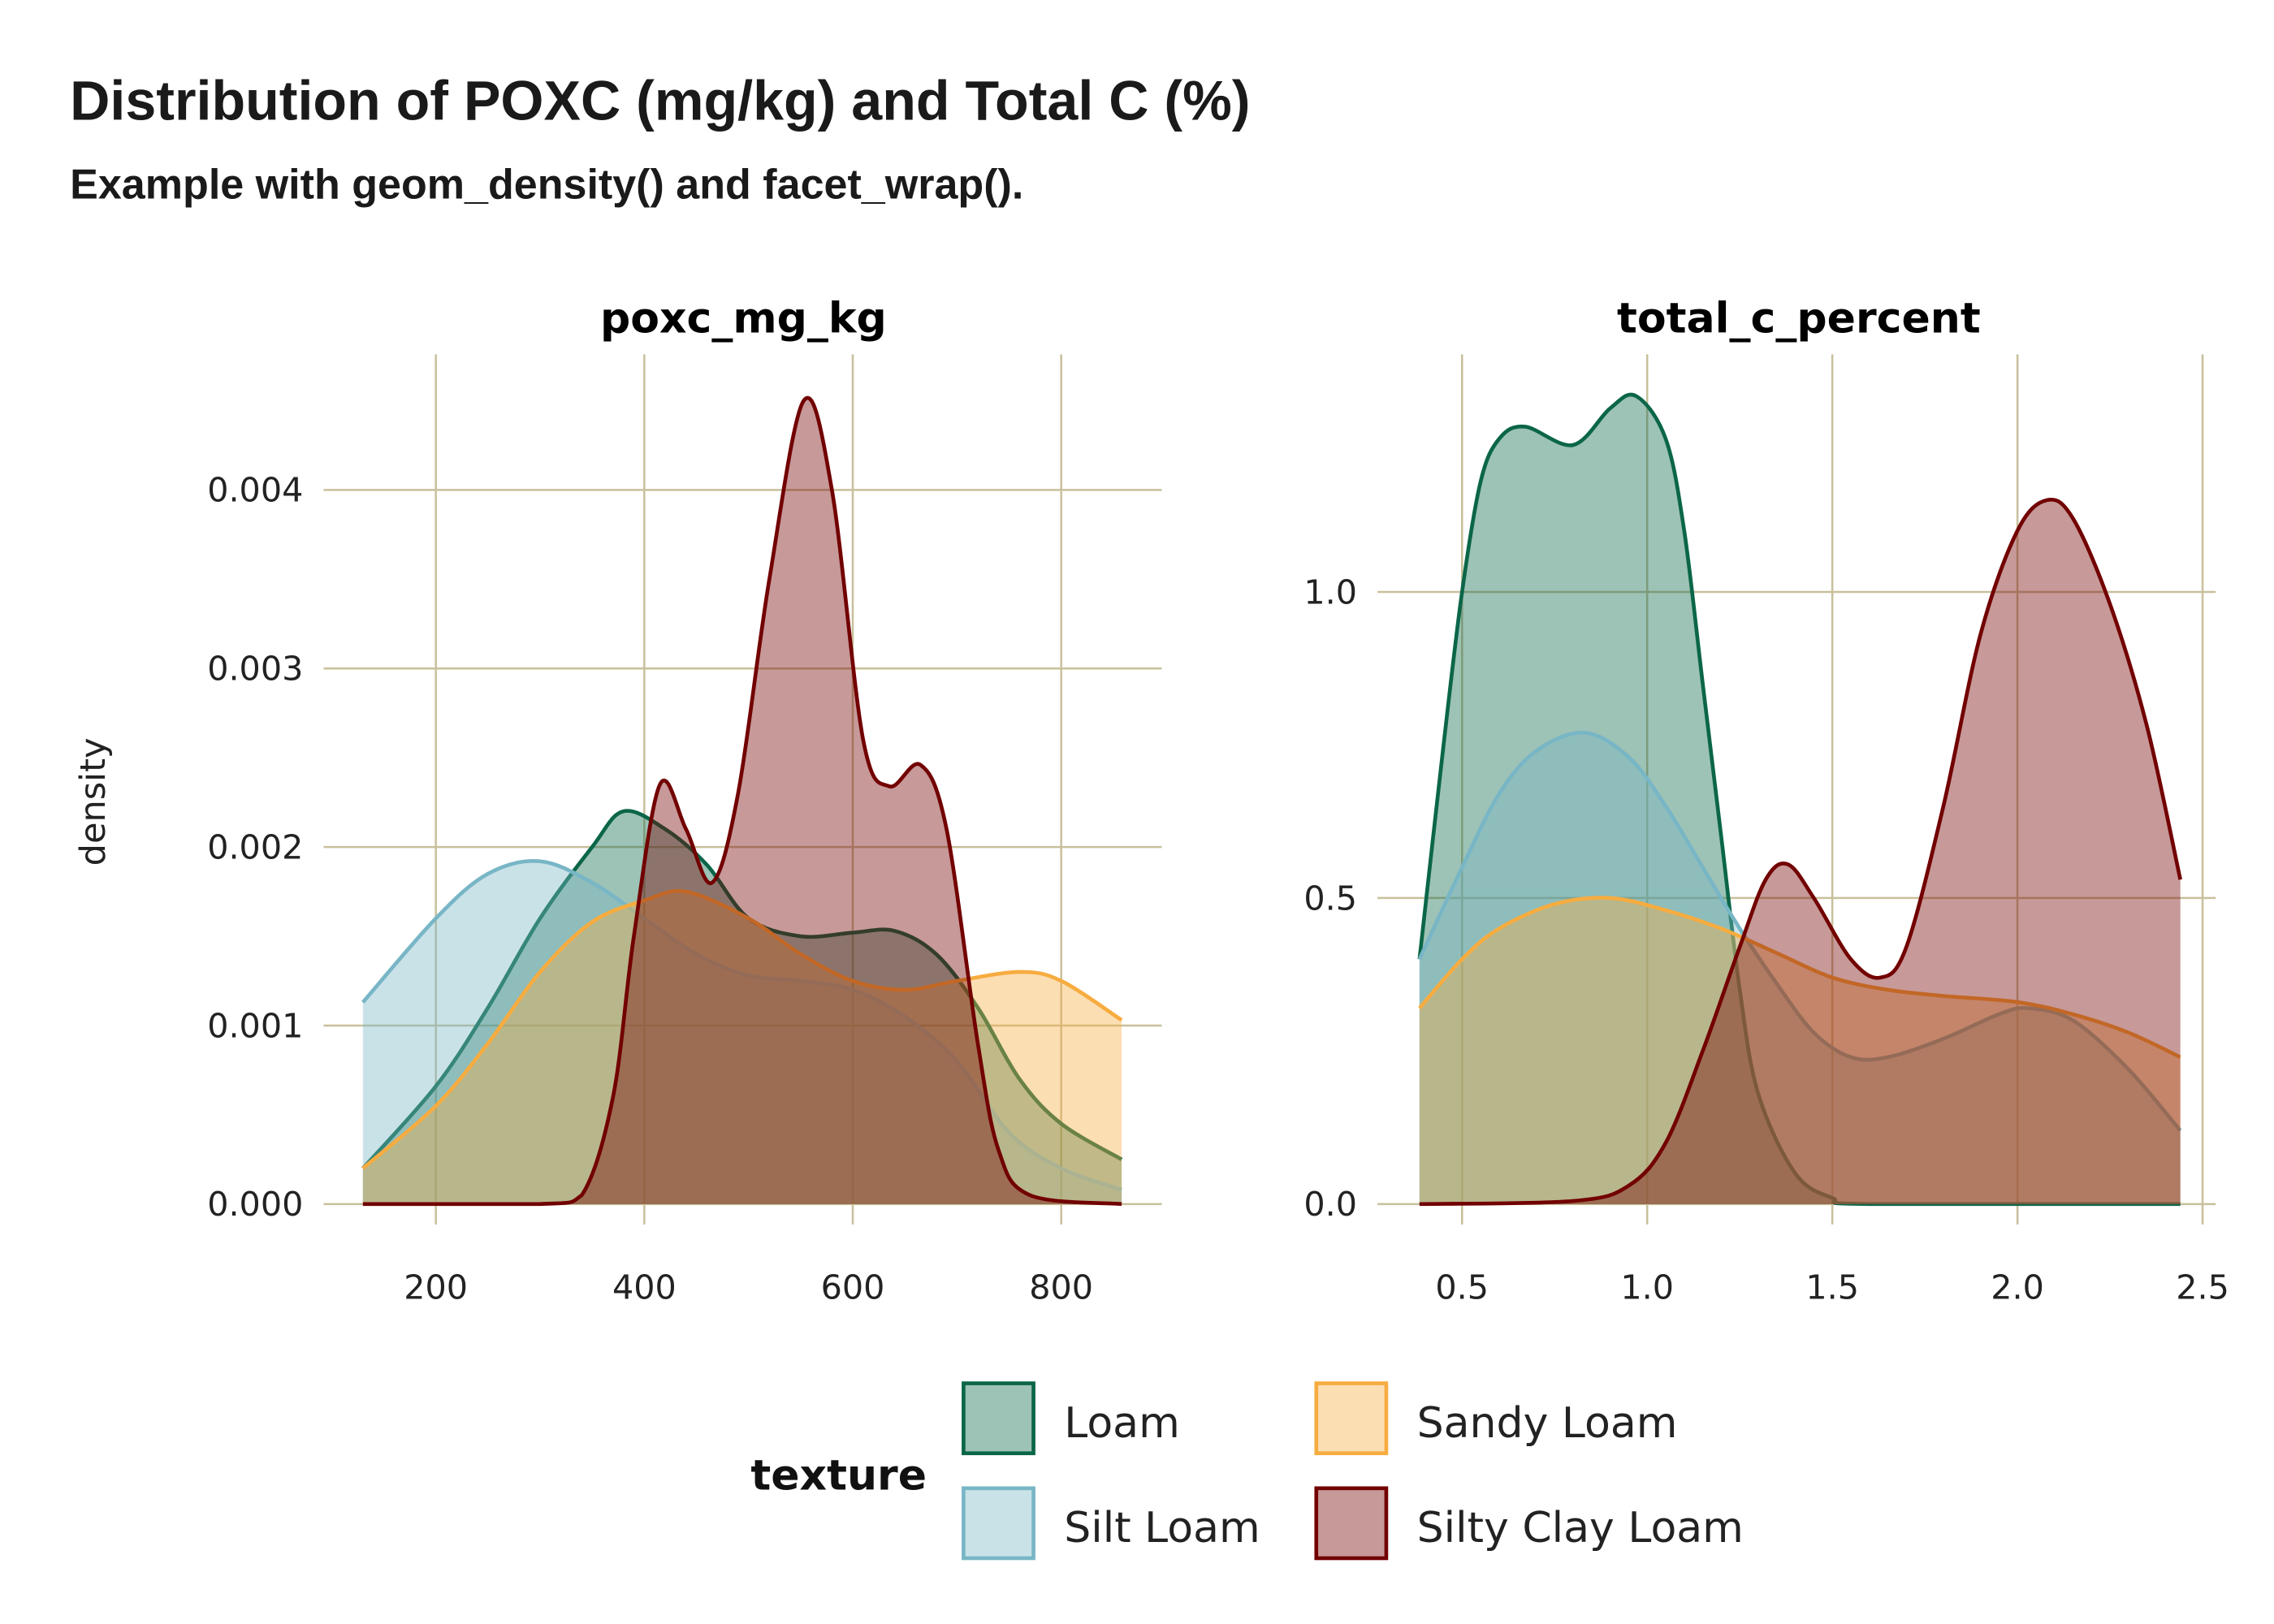  Describe the element at coordinates (1547, 1424) in the screenshot. I see `legend-label: Sandy Loam` at that location.